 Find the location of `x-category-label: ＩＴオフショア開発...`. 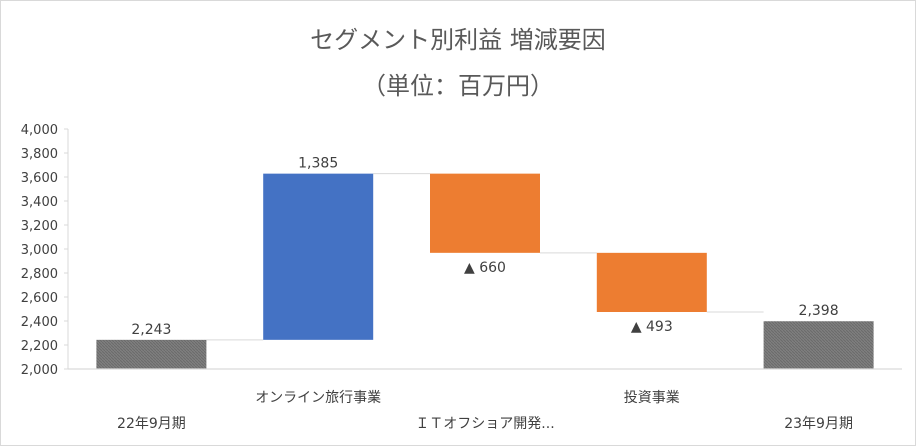

x-category-label: ＩＴオフショア開発... is located at coordinates (484, 424).